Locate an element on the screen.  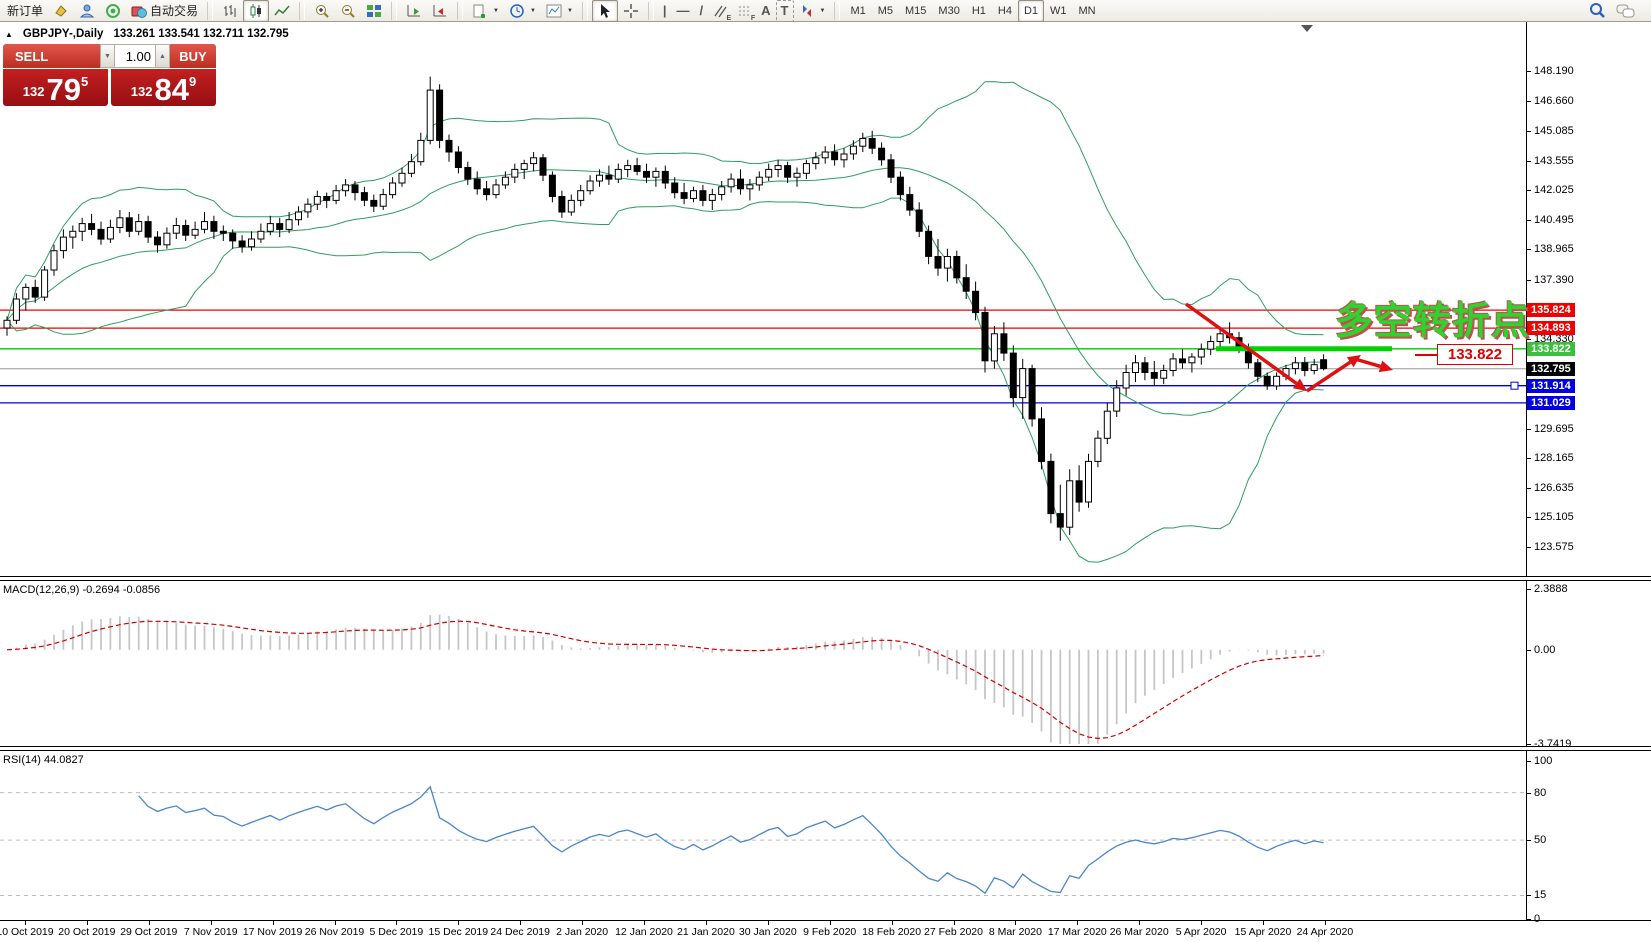
price-line-badge: 135.824 is located at coordinates (1551, 310).